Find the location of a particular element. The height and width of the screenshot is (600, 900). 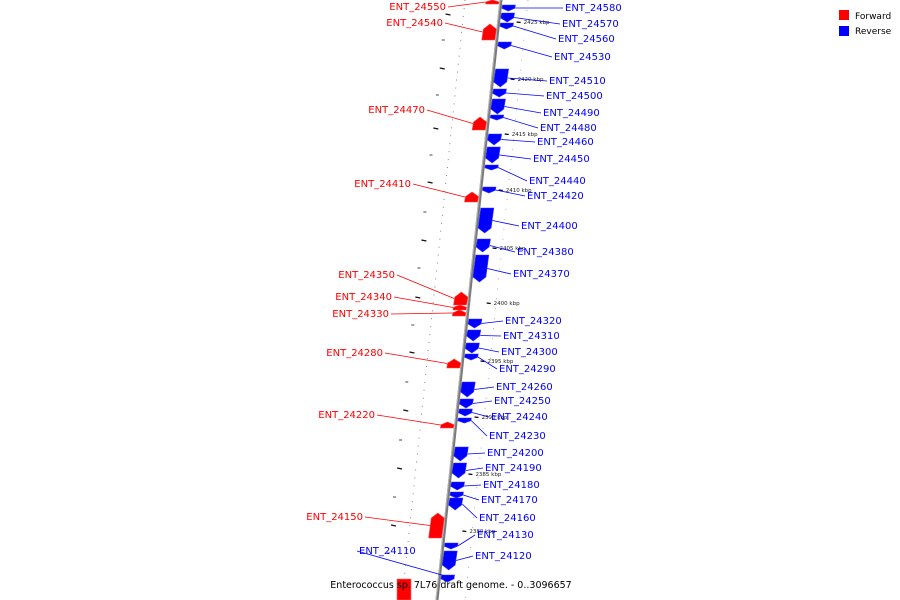

gene-label: ENT_24230 is located at coordinates (517, 436).